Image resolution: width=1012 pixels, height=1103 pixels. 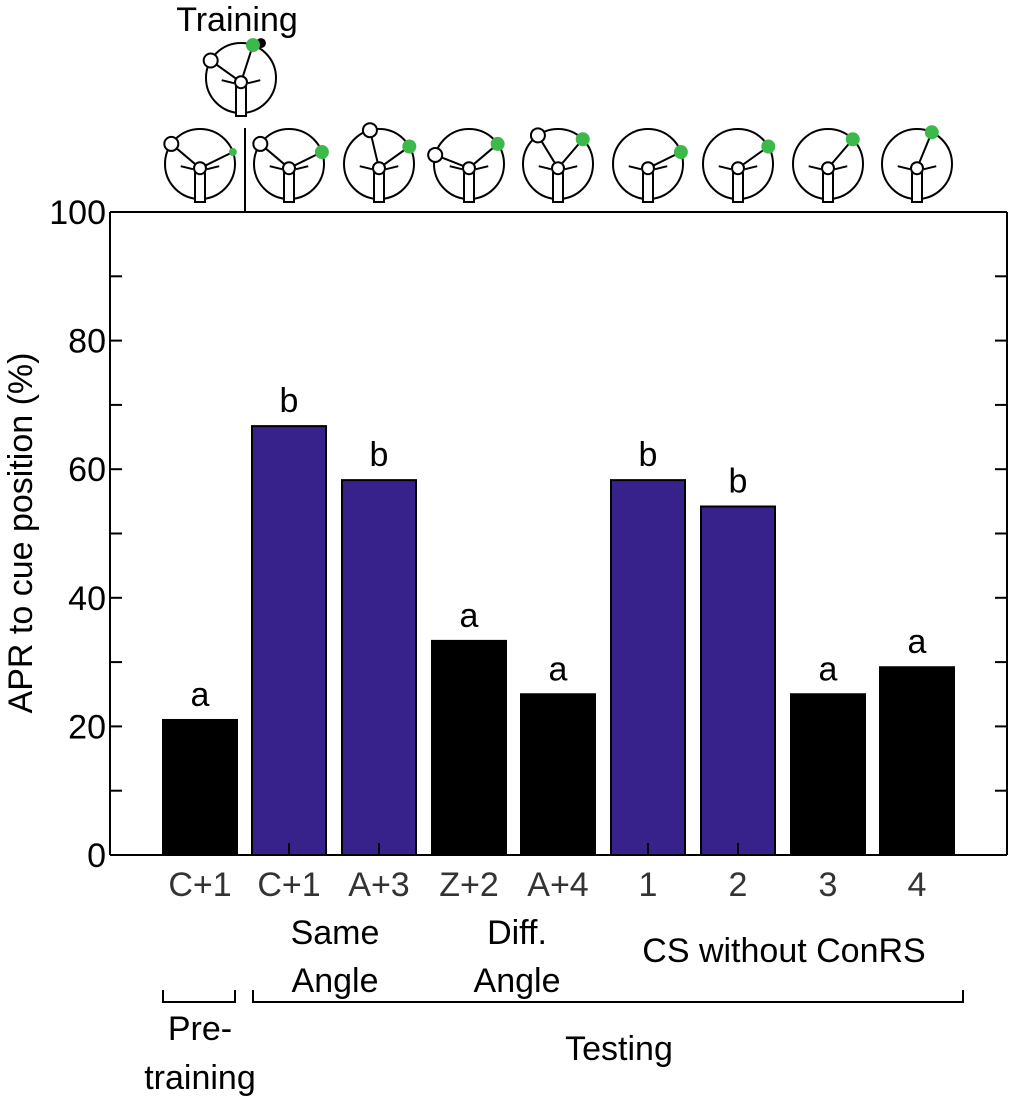 What do you see at coordinates (87, 470) in the screenshot?
I see `y-tick-label: 60` at bounding box center [87, 470].